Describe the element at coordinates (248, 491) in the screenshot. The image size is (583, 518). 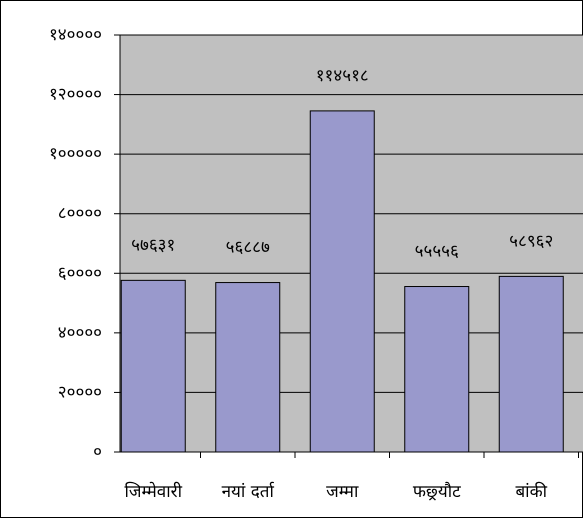
I see `x-tick-label: नयां दर्ता` at that location.